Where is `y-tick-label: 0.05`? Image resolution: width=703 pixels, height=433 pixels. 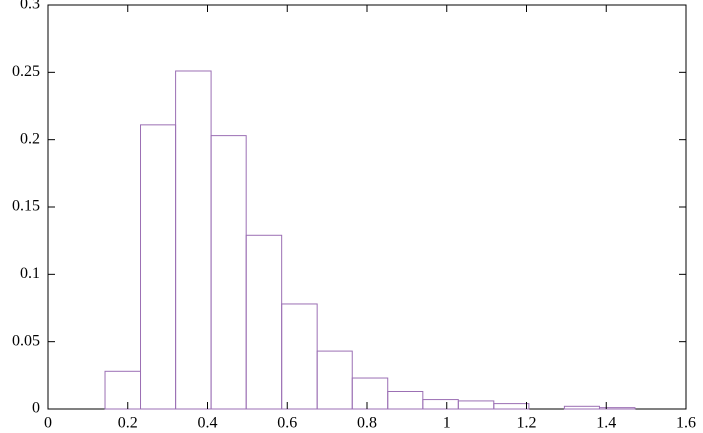
y-tick-label: 0.05 is located at coordinates (26, 340).